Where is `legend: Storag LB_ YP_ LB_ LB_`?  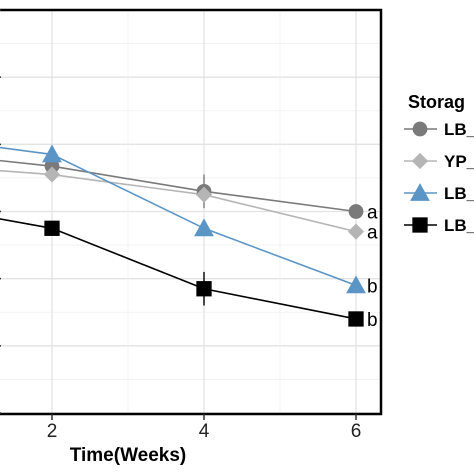 legend: Storag LB_ YP_ LB_ LB_ is located at coordinates (439, 163).